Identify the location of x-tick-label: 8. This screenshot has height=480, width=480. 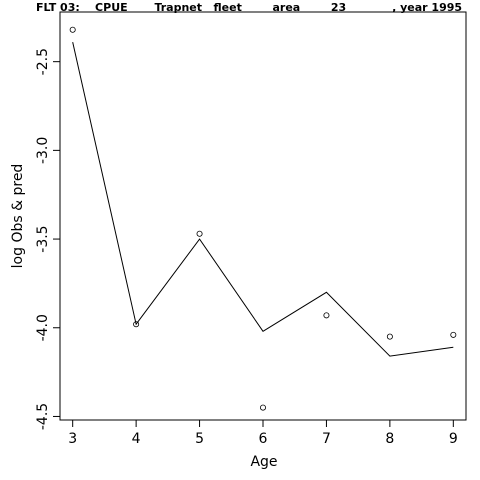
(389, 439).